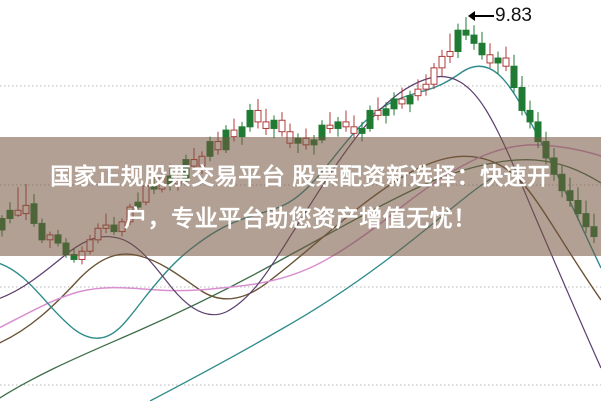 Image resolution: width=601 pixels, height=401 pixels. Describe the element at coordinates (300, 217) in the screenshot. I see `promo-text-line-2: 户，专业平台助您资产增值无忧！` at that location.